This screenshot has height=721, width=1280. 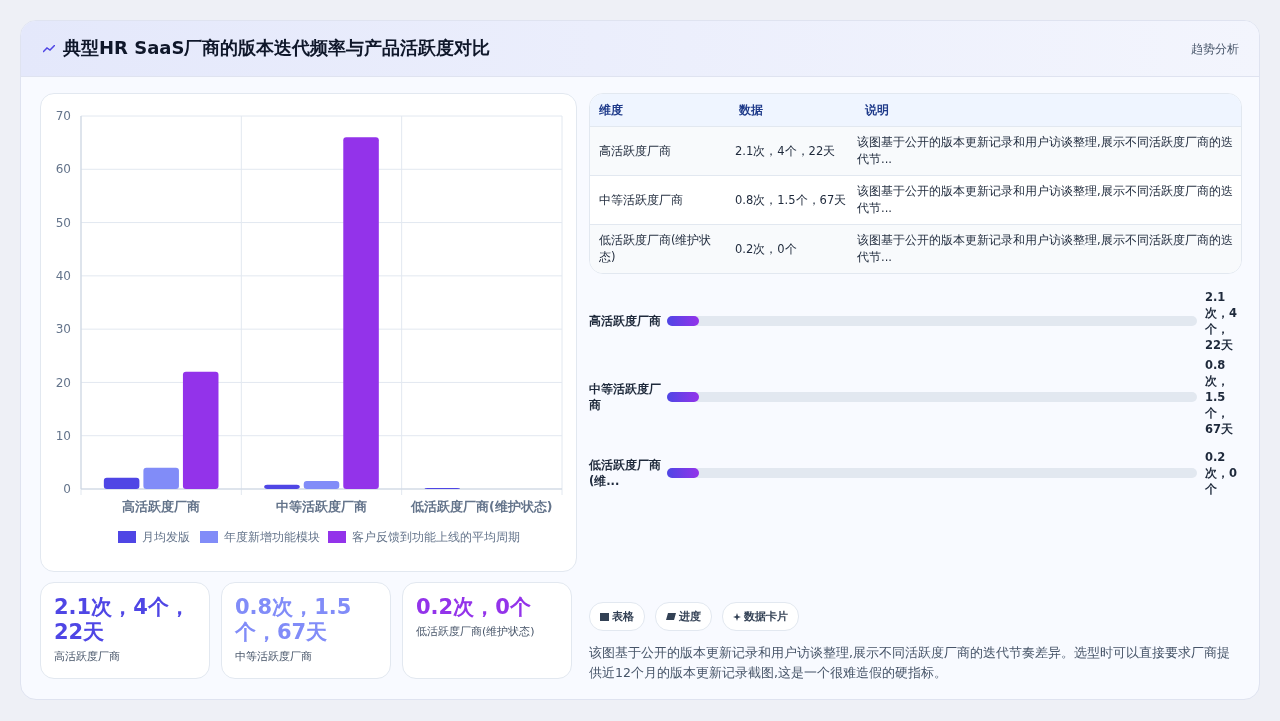 I want to click on x-tick-label: 高活跃度厂商, so click(x=161, y=506).